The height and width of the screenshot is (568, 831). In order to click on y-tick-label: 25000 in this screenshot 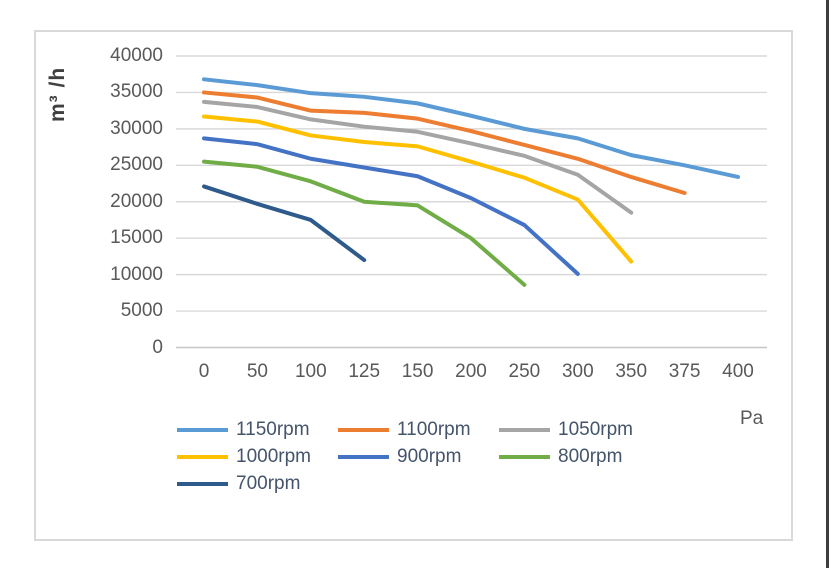, I will do `click(136, 165)`.